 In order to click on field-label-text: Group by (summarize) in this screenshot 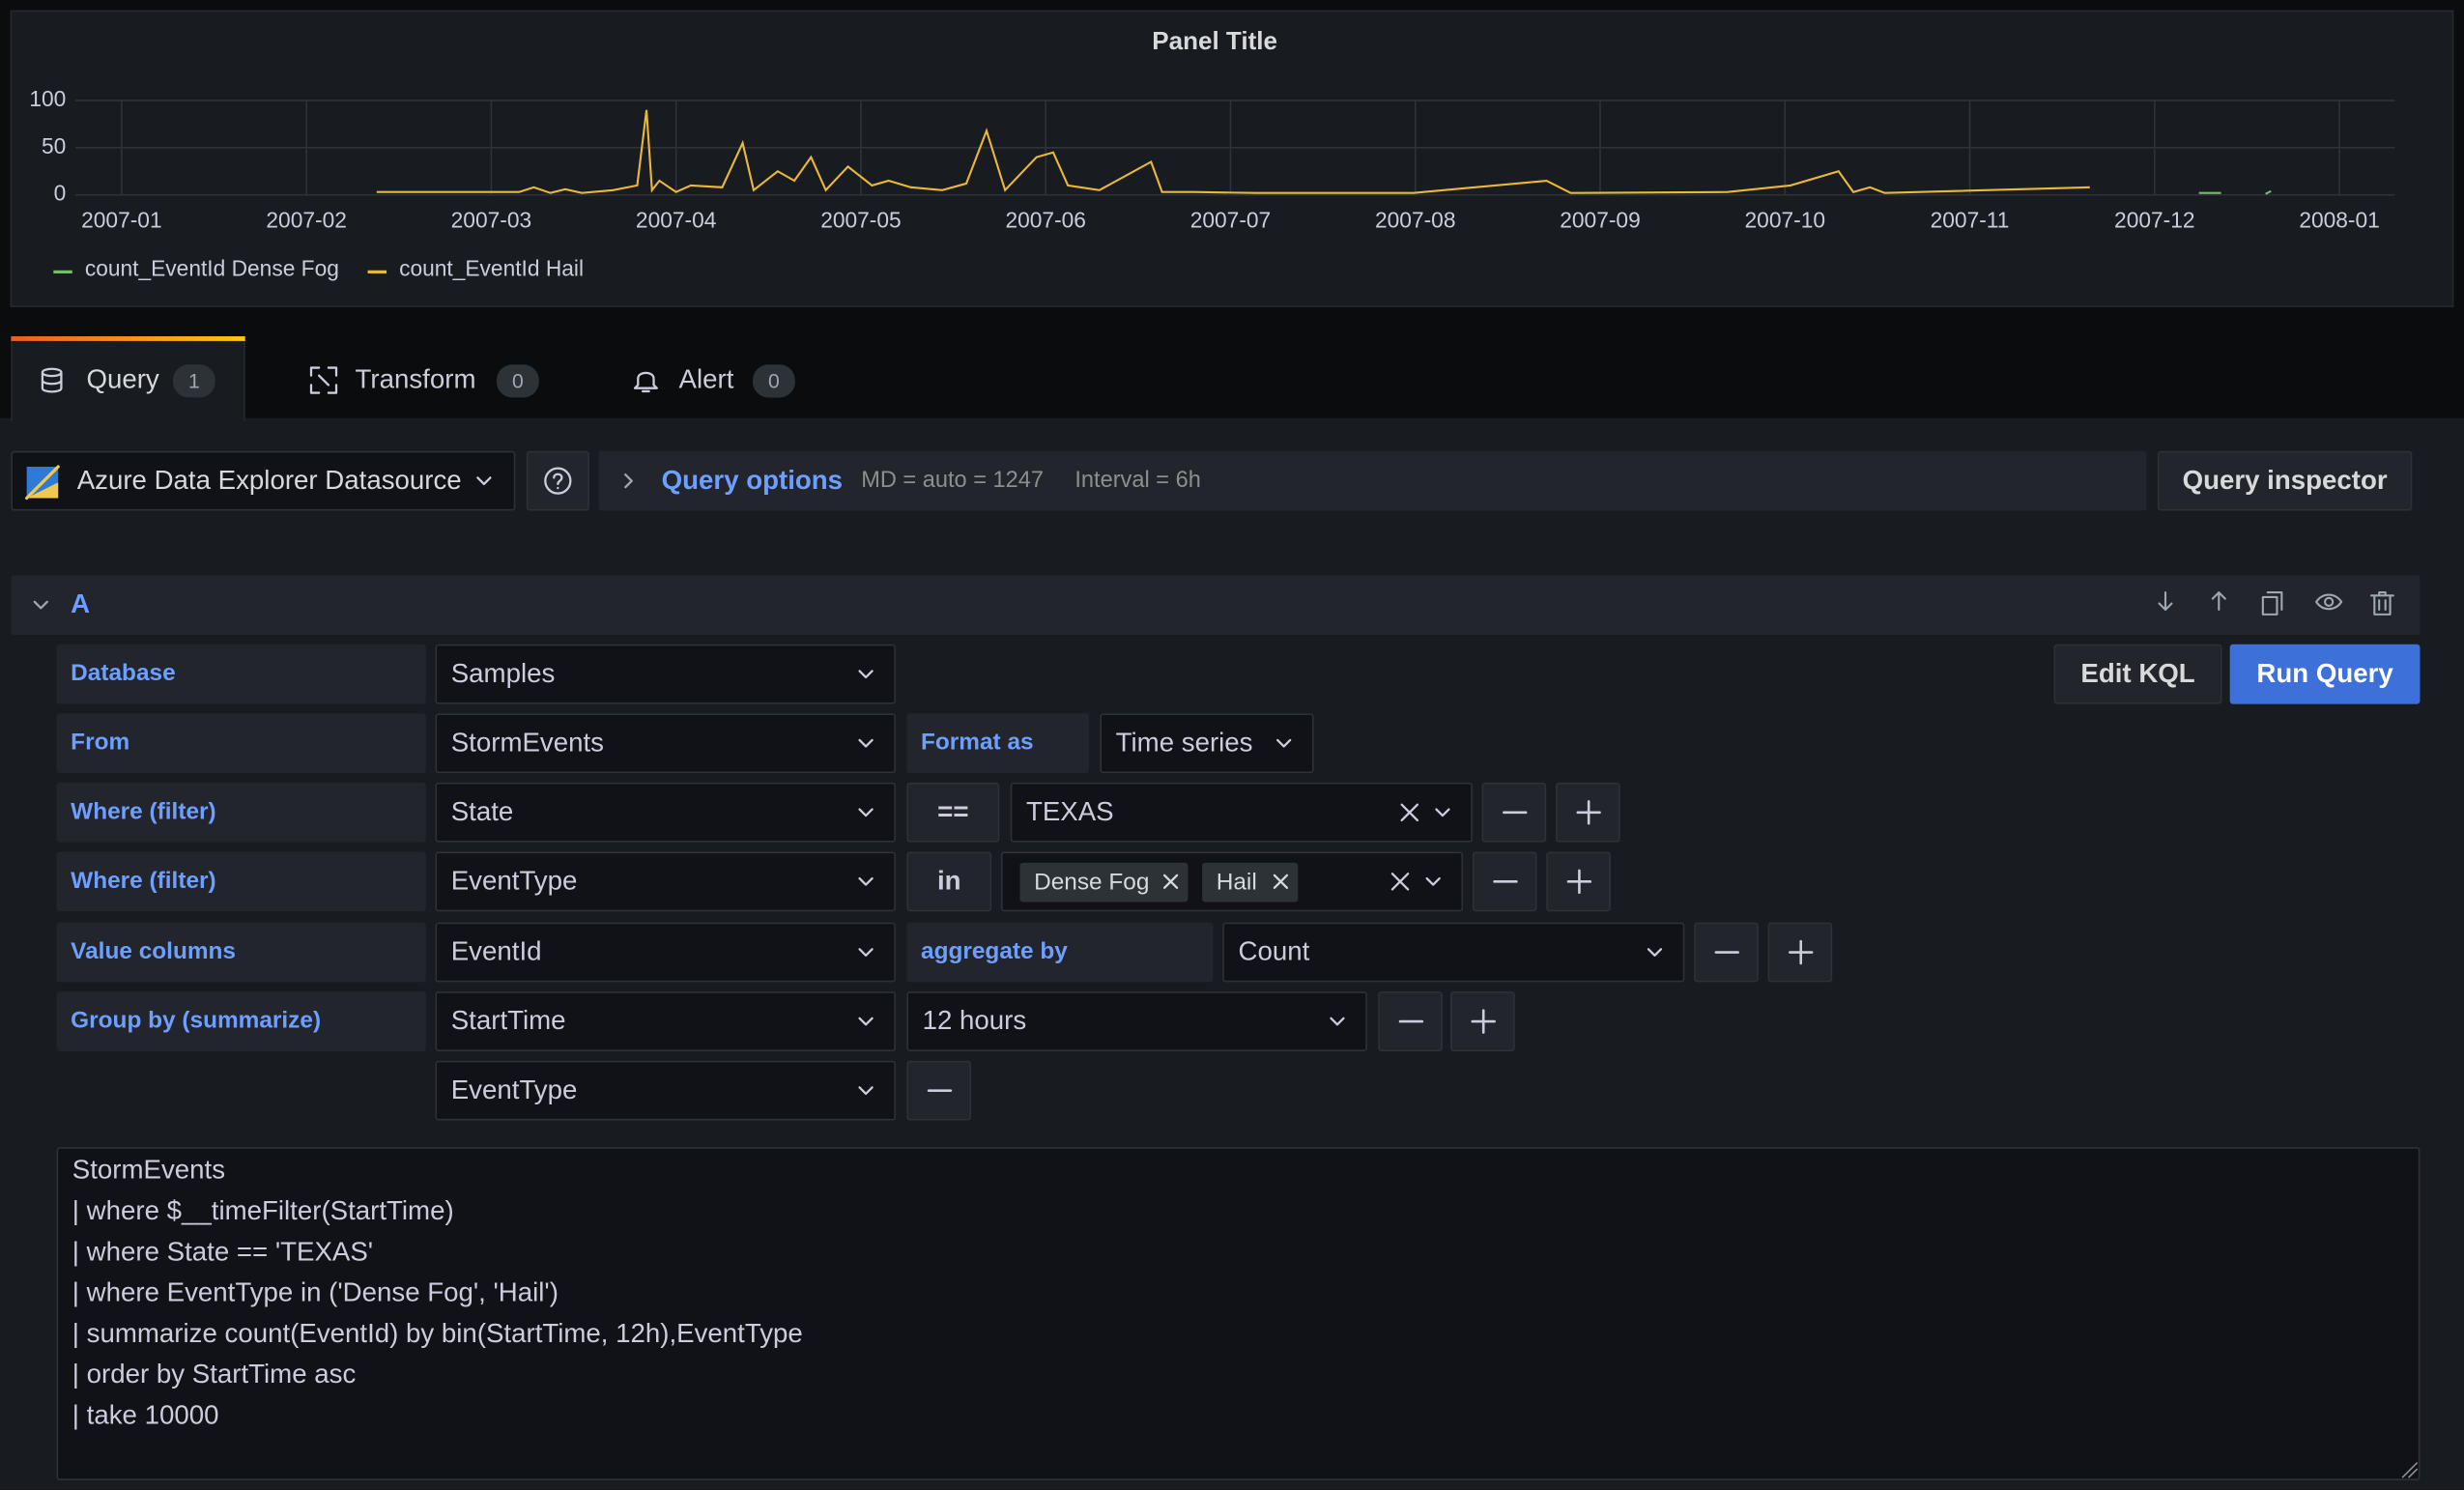, I will do `click(196, 1021)`.